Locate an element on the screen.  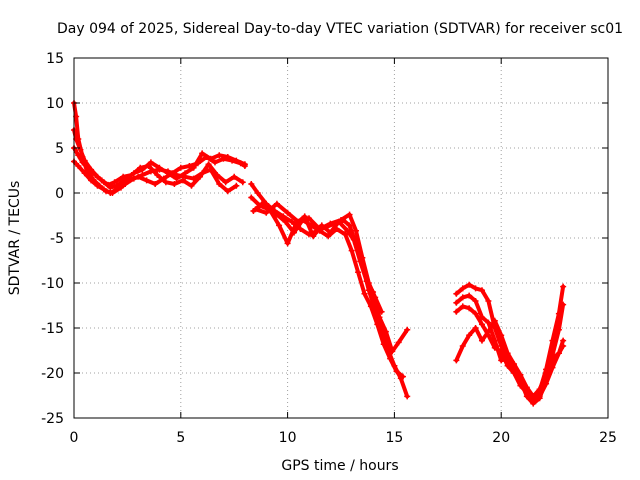
x-axis-label: GPS time / hours is located at coordinates (339, 466).